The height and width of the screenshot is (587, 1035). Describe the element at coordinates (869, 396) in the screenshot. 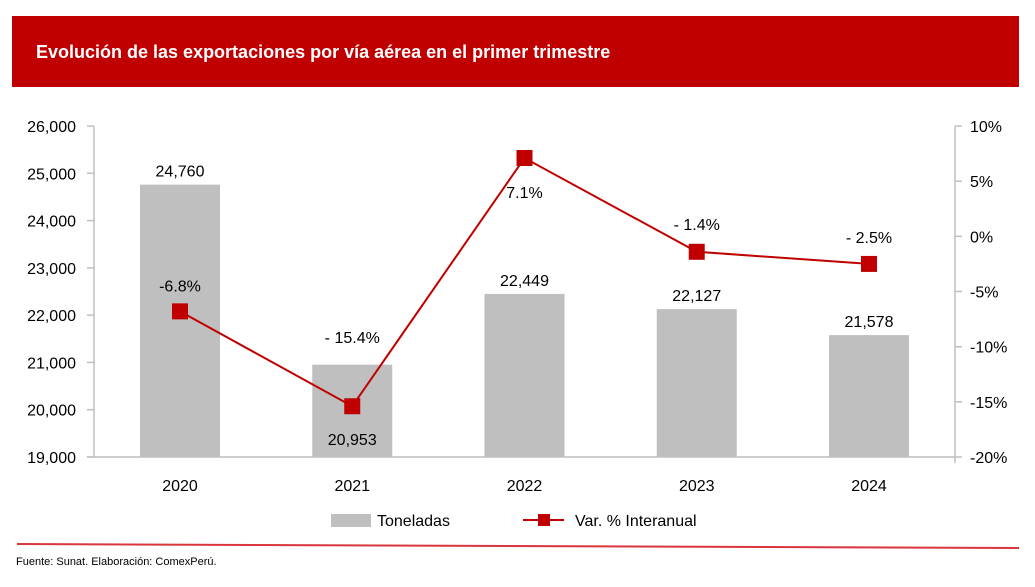

I see `bar-2024` at that location.